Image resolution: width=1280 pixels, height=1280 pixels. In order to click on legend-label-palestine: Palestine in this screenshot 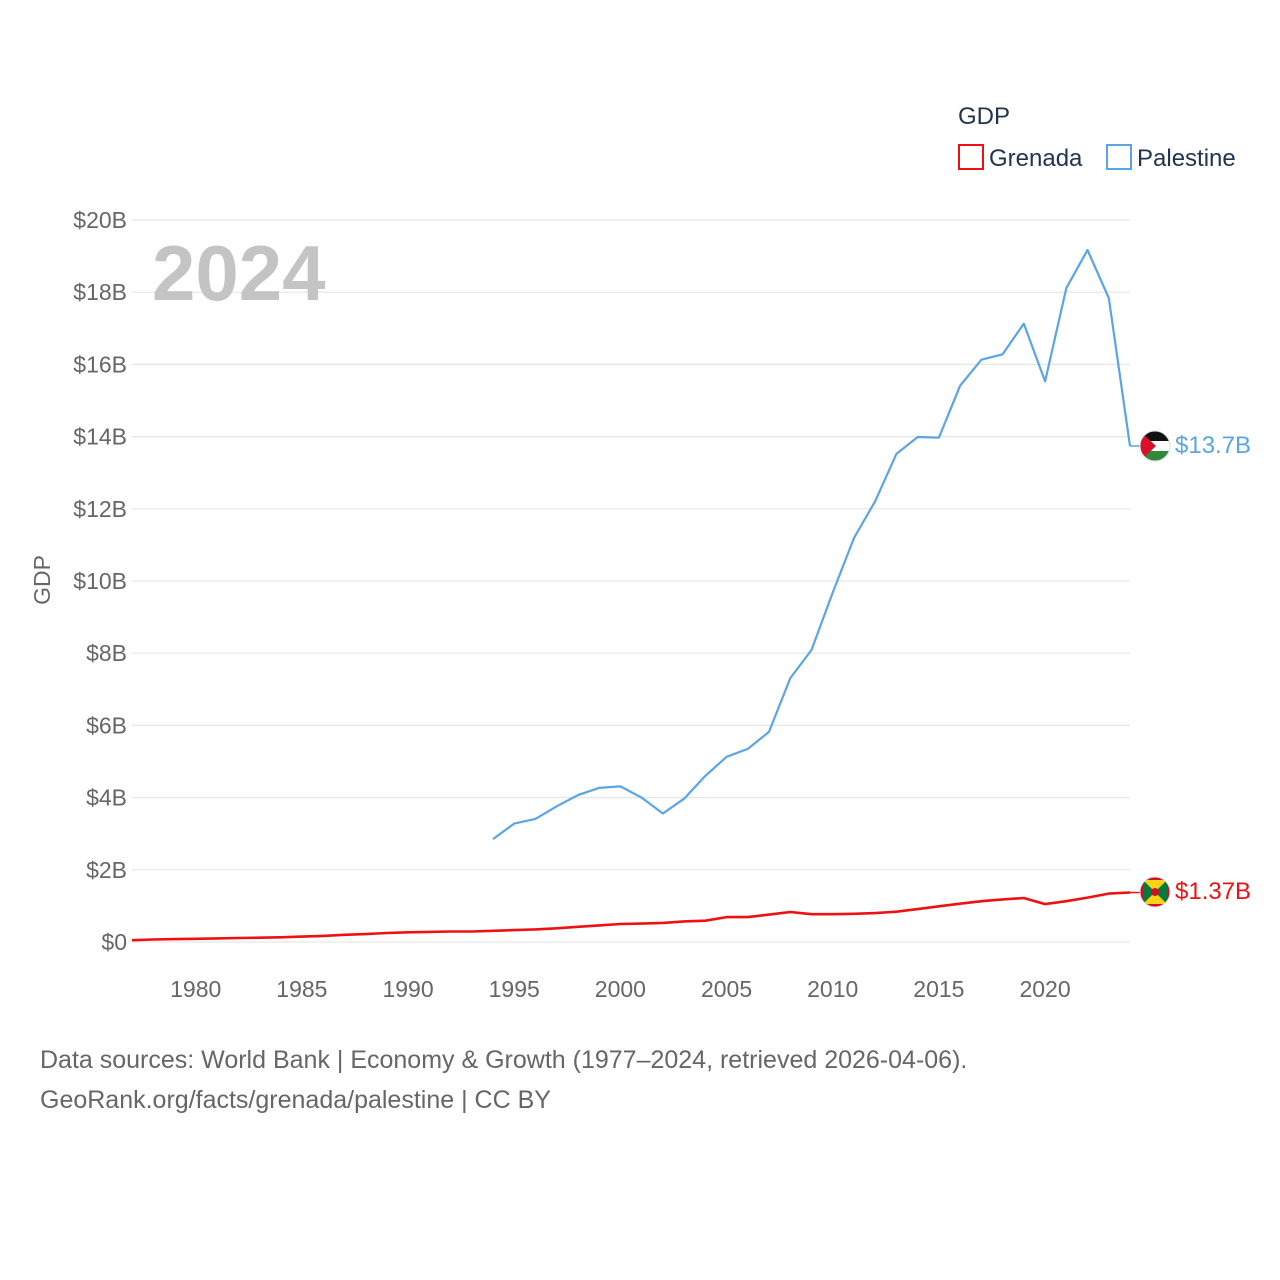, I will do `click(1186, 158)`.